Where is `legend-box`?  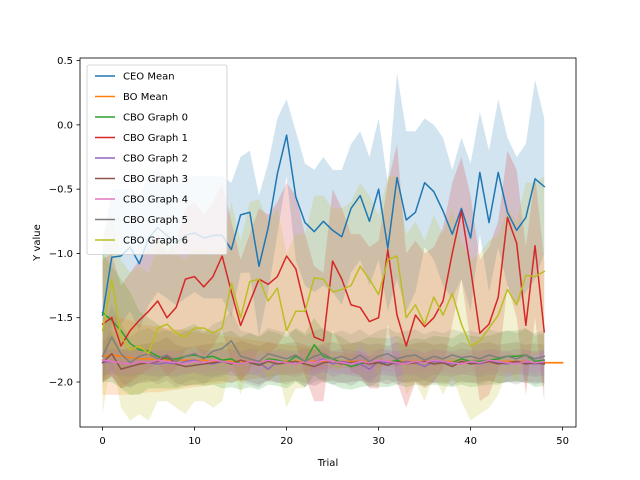 legend-box is located at coordinates (157, 159).